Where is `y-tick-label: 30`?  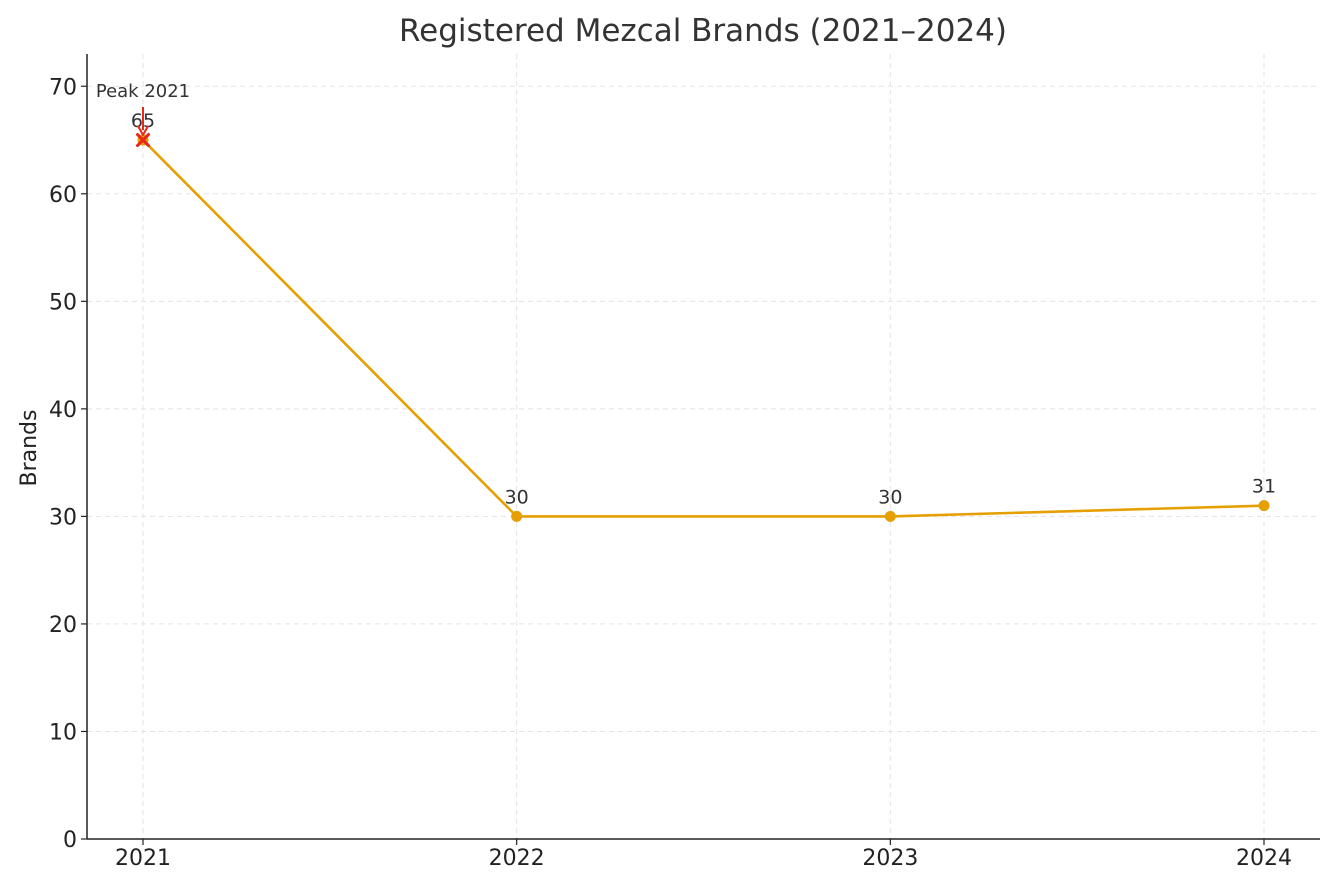
y-tick-label: 30 is located at coordinates (63, 517).